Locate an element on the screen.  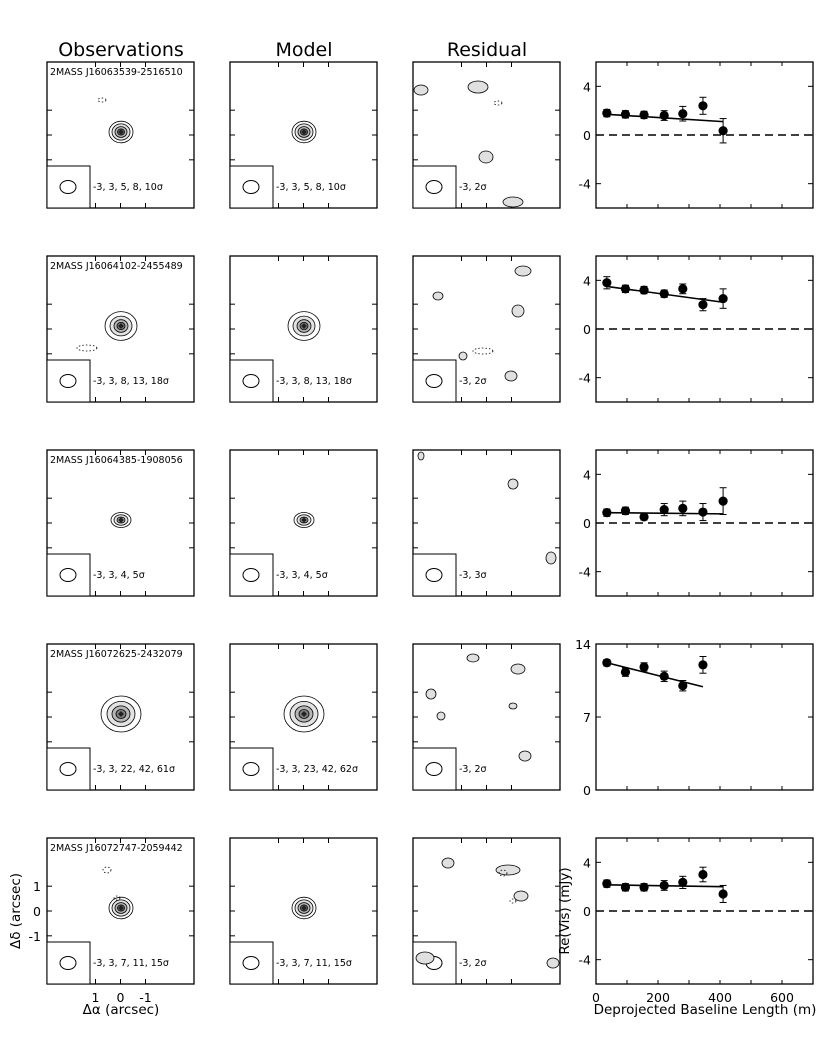
source-name: 2MASS J16064385-1908056 is located at coordinates (116, 460).